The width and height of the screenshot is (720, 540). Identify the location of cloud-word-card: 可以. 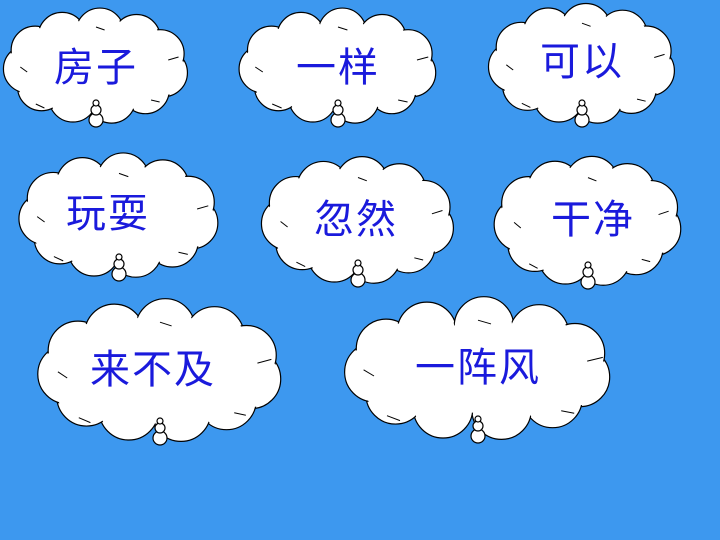
(581, 65).